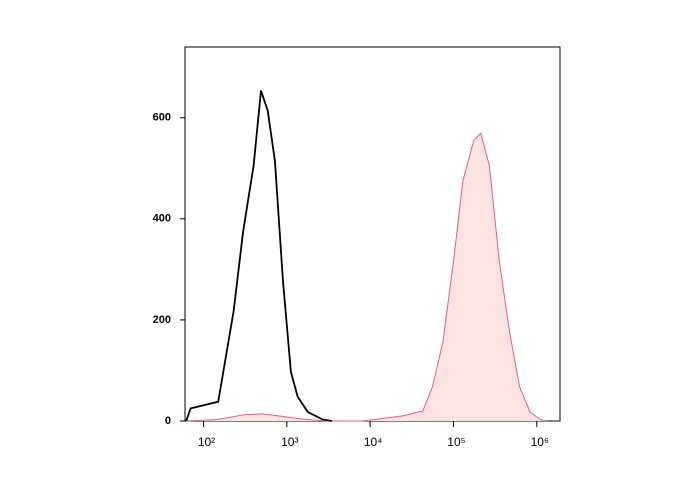 The image size is (688, 495). What do you see at coordinates (162, 118) in the screenshot?
I see `y-tick-label: 600` at bounding box center [162, 118].